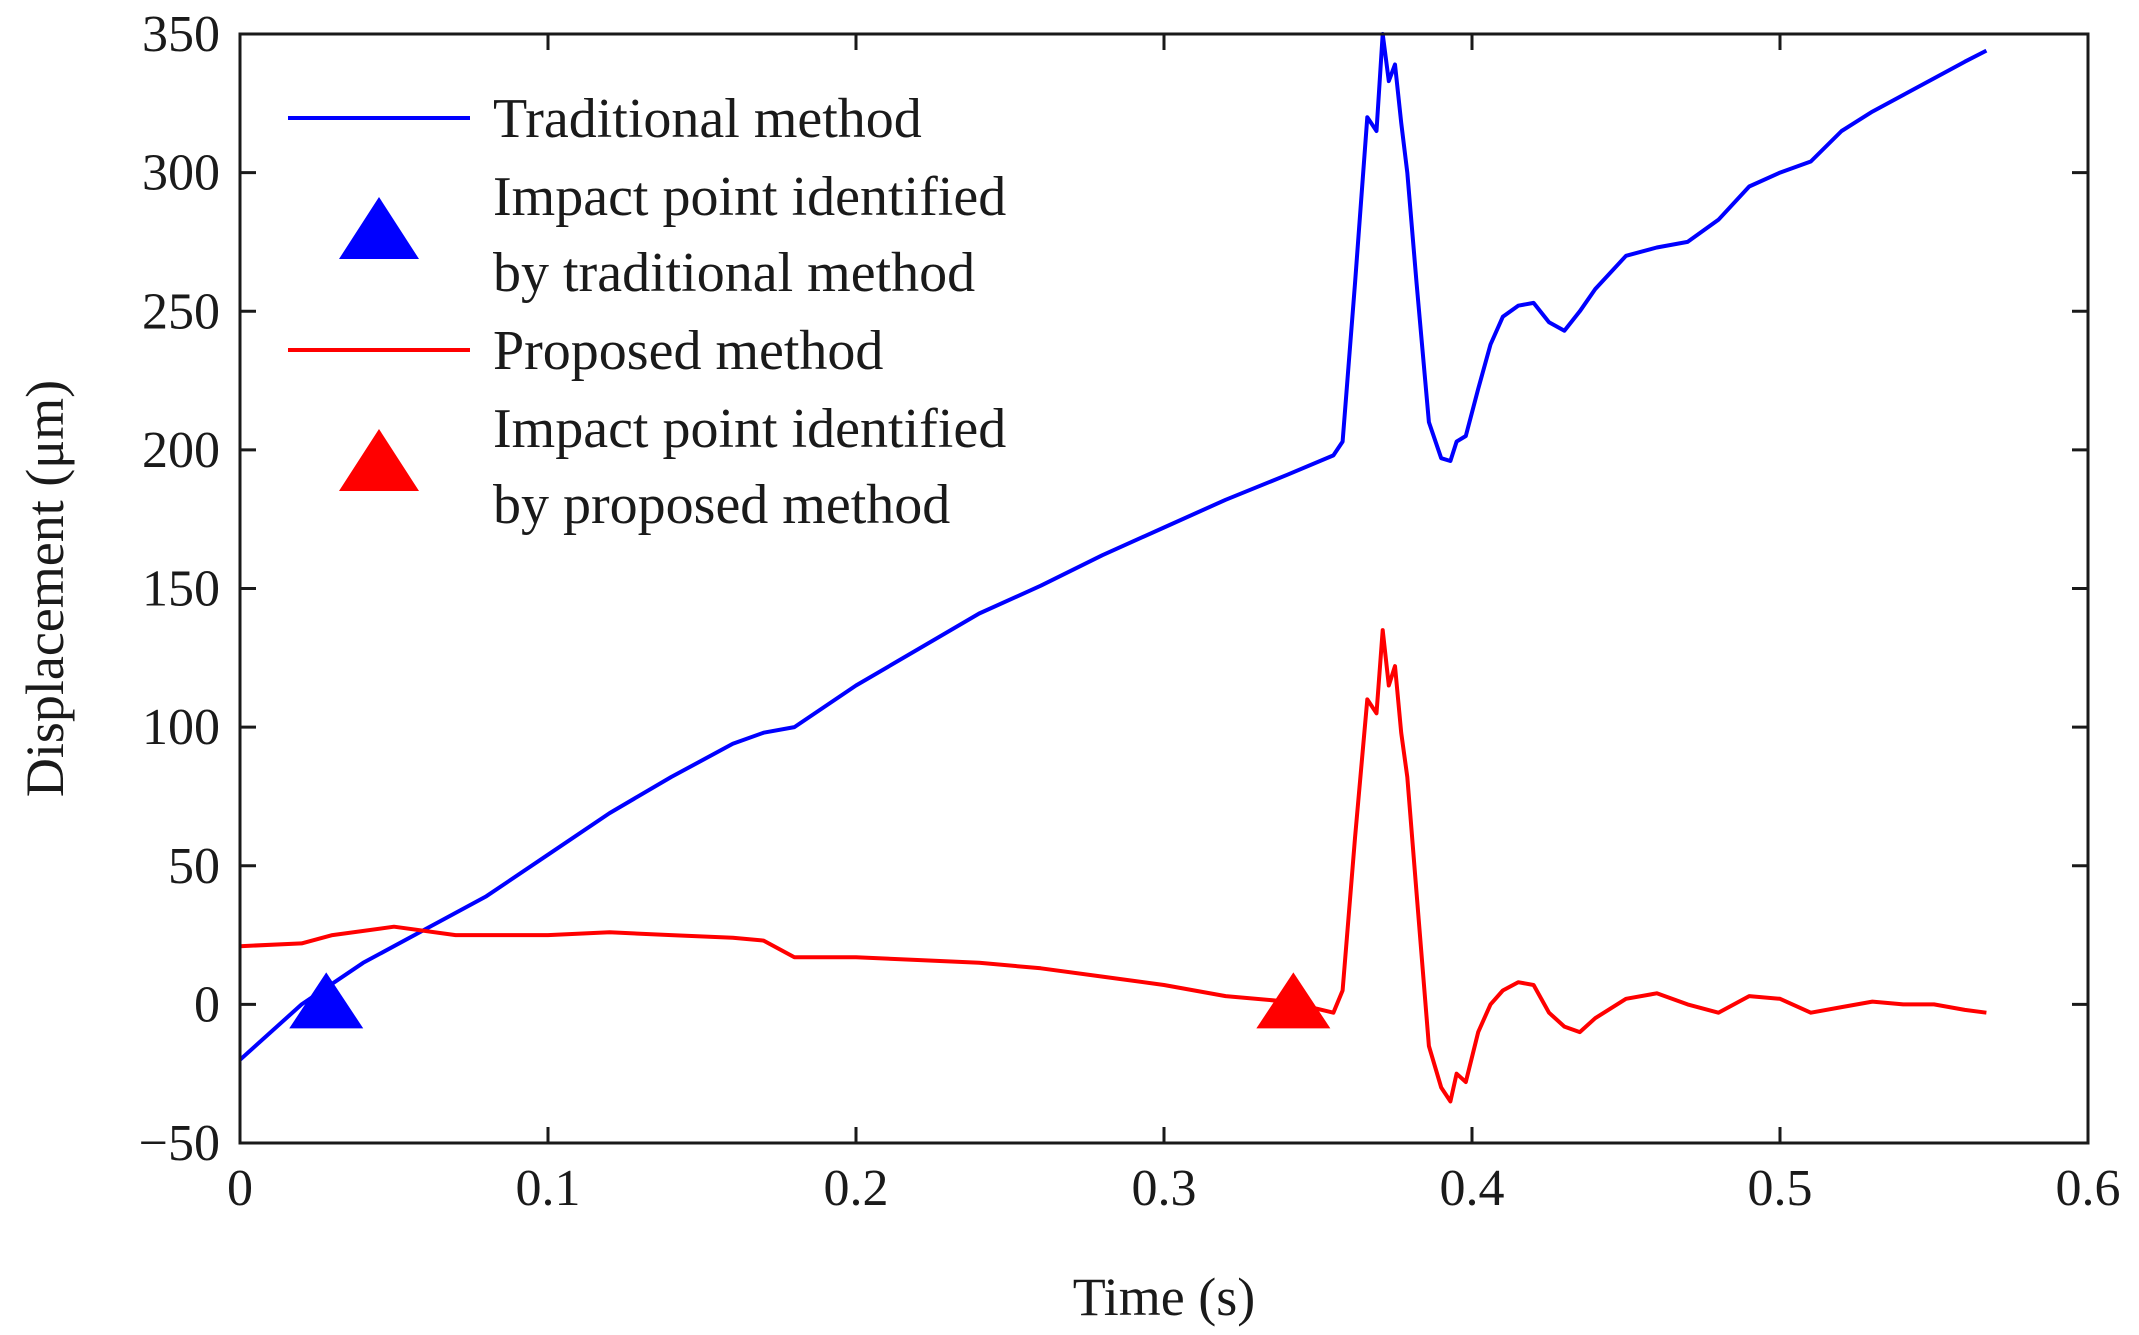 Image resolution: width=2139 pixels, height=1335 pixels. Describe the element at coordinates (207, 1004) in the screenshot. I see `y-tick-label: 0` at that location.